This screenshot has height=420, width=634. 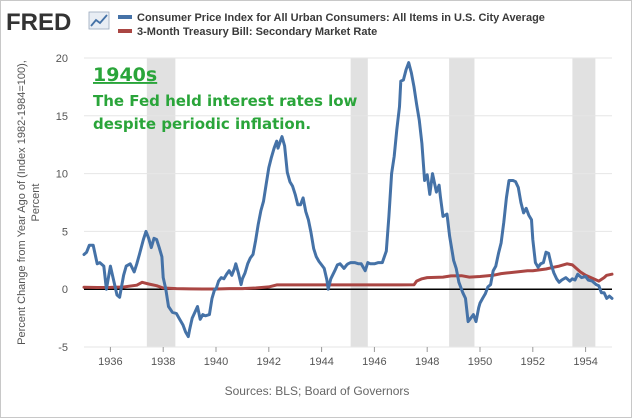 I want to click on fred-logo: FRED, so click(x=58, y=22).